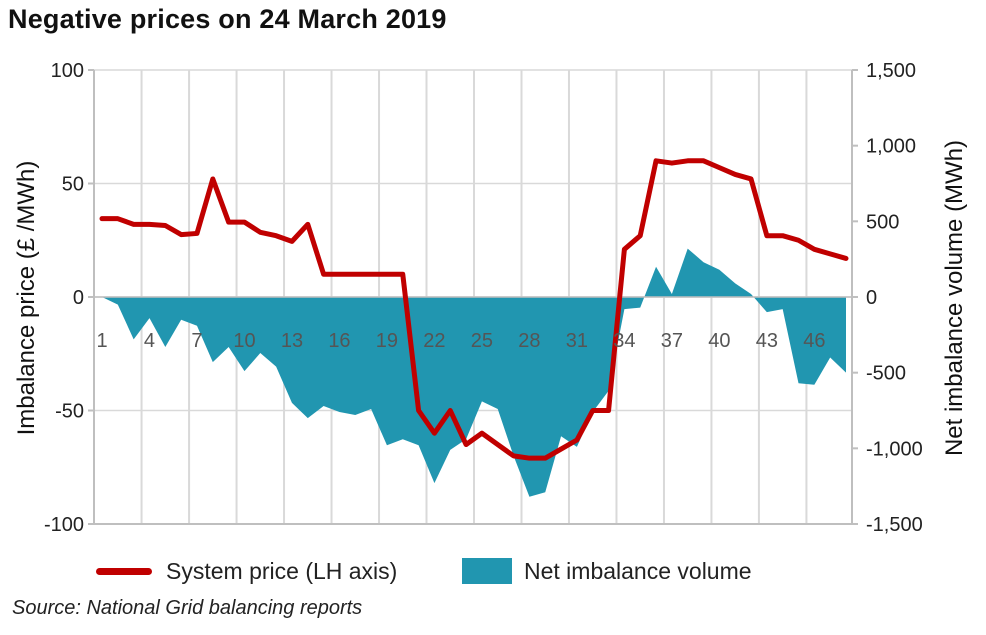 This screenshot has width=986, height=635. What do you see at coordinates (577, 341) in the screenshot?
I see `x-tick-label: 31` at bounding box center [577, 341].